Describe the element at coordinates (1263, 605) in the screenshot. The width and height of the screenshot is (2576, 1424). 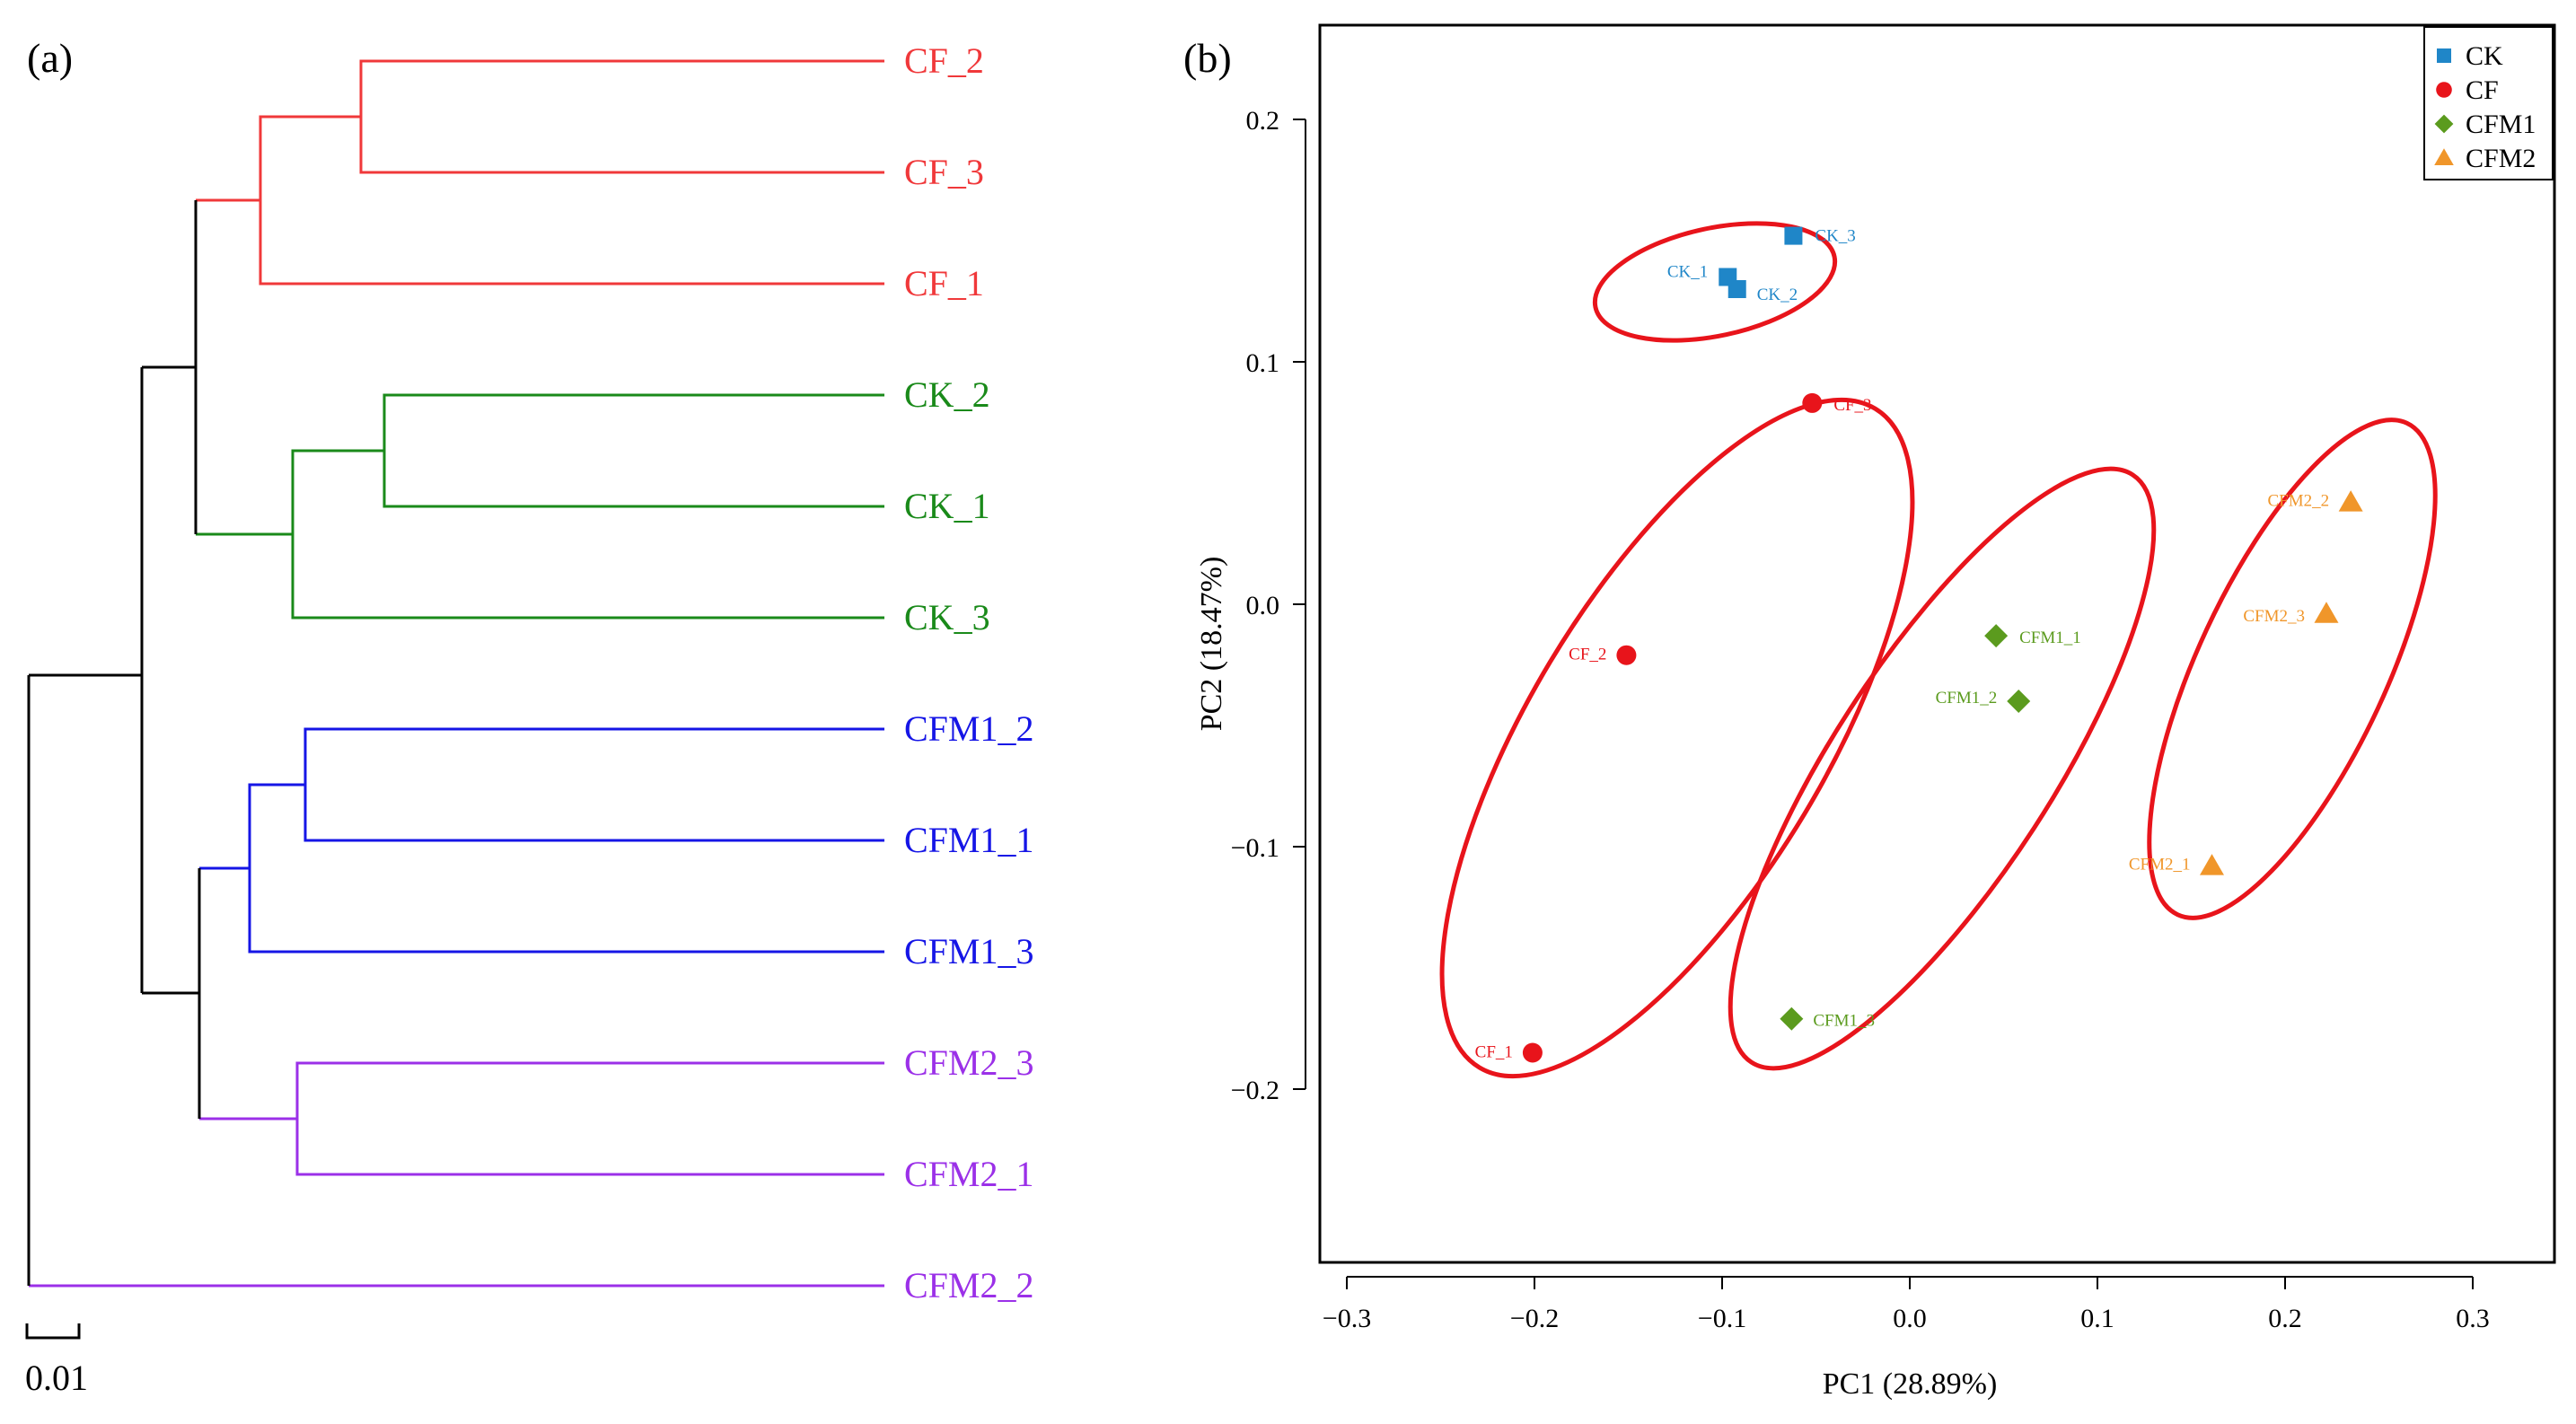
I see `y-tick-label: 0.0` at that location.